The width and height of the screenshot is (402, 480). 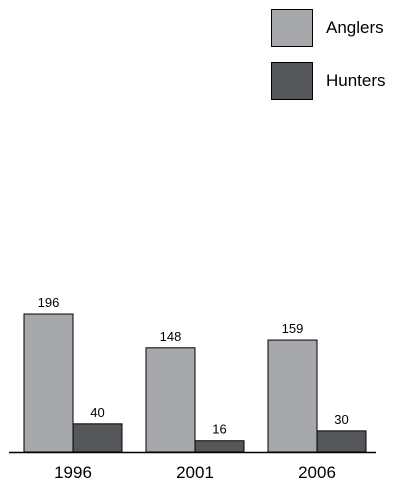 I want to click on data-label-anglers-2001: 148, so click(x=171, y=336).